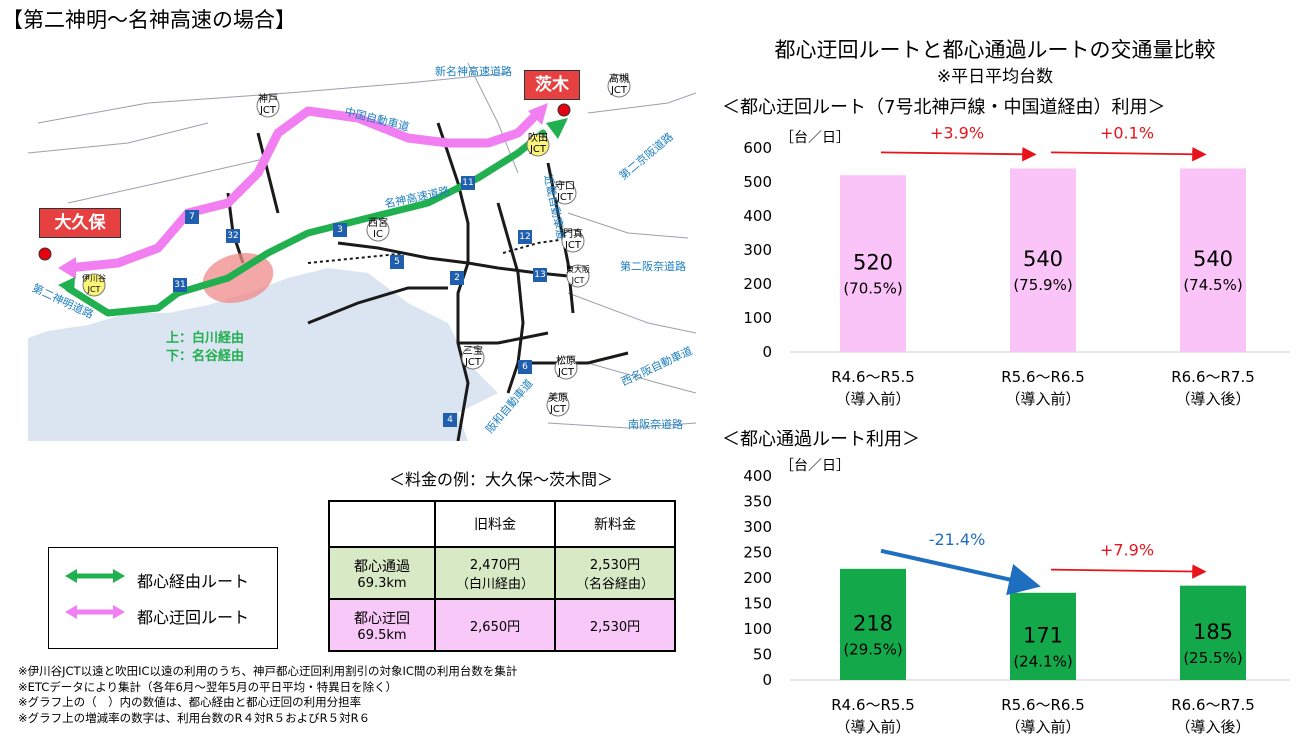  Describe the element at coordinates (495, 524) in the screenshot. I see `fare-header-old: 旧料金` at that location.